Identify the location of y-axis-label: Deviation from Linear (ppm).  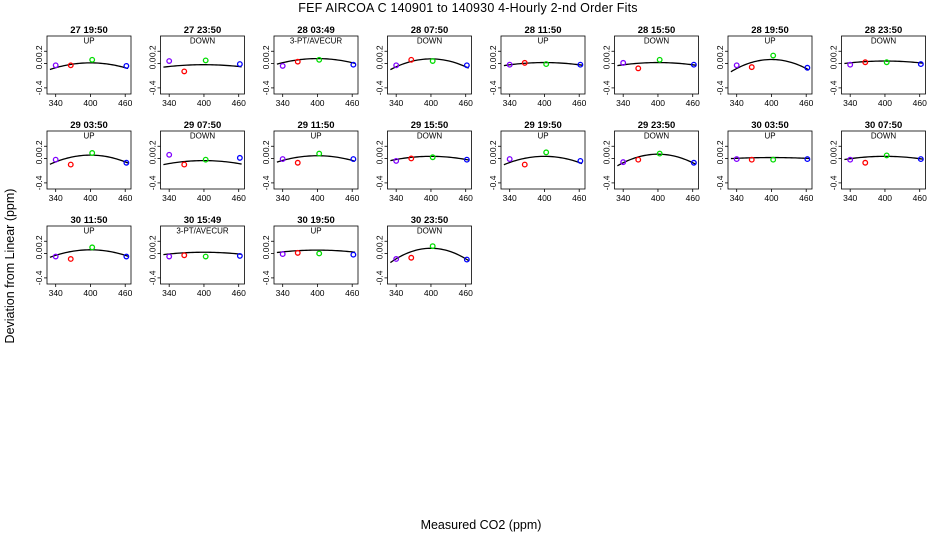
(10, 266).